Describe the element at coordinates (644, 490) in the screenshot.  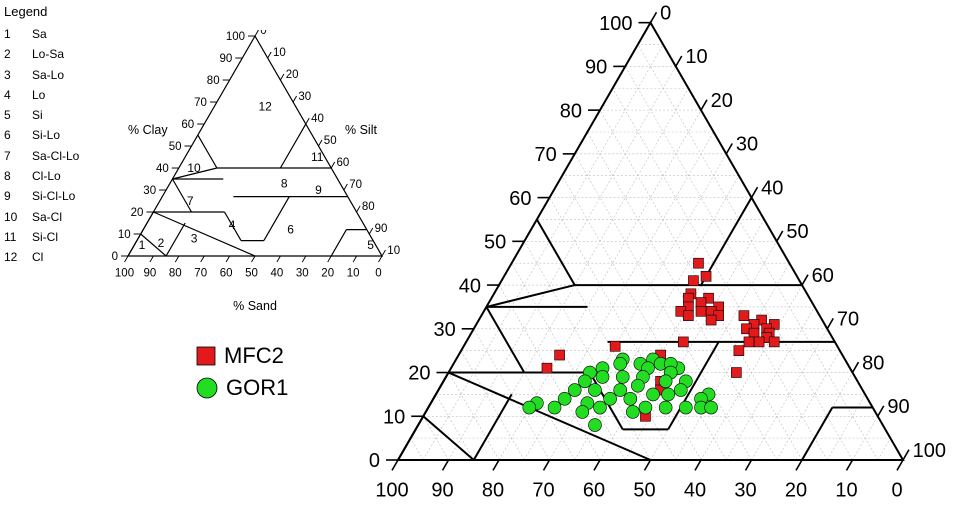
I see `tick-label-sand: 50` at that location.